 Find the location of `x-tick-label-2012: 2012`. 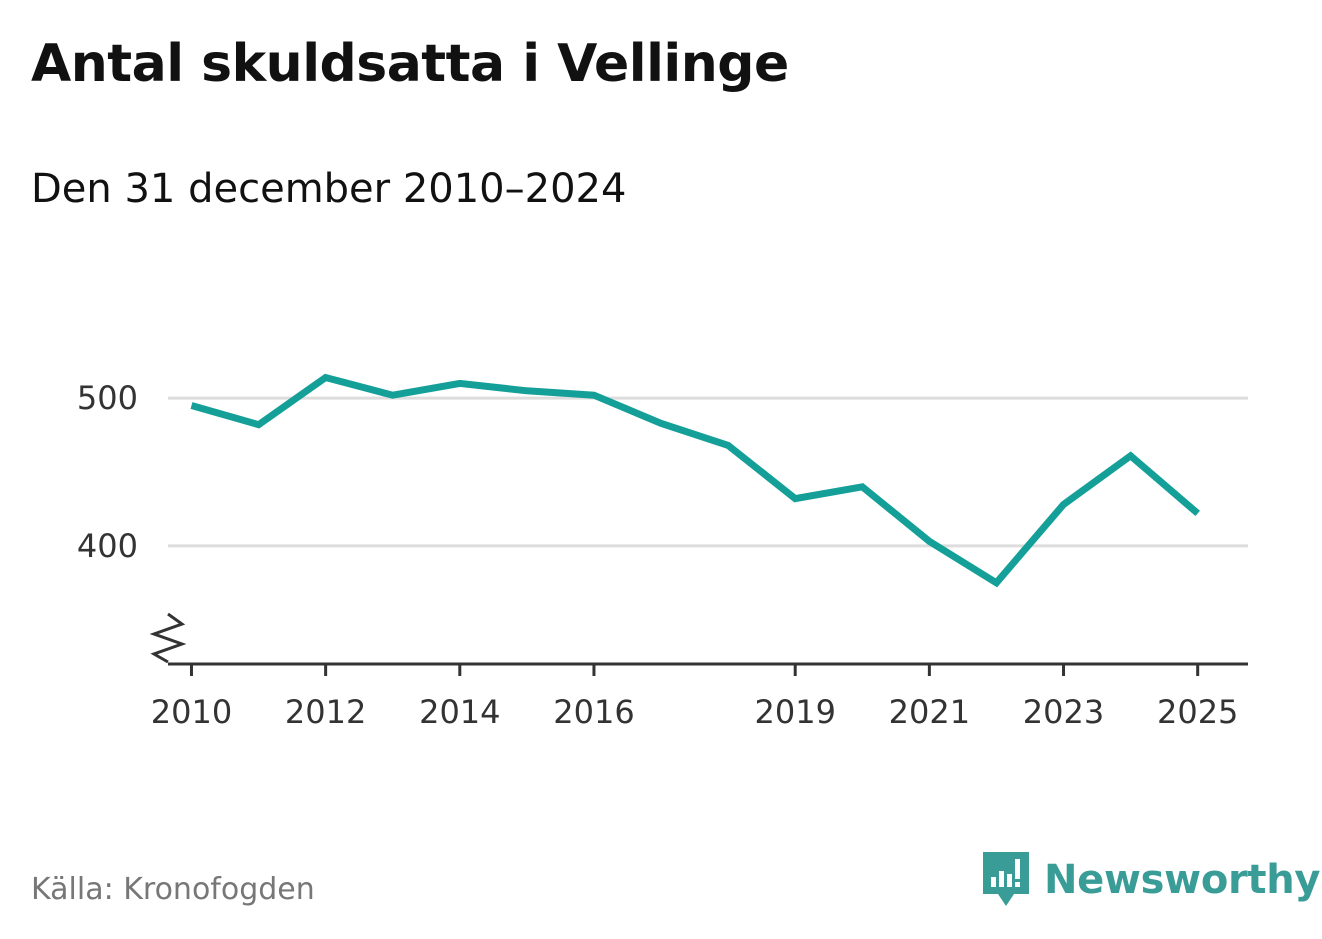

x-tick-label-2012: 2012 is located at coordinates (325, 712).